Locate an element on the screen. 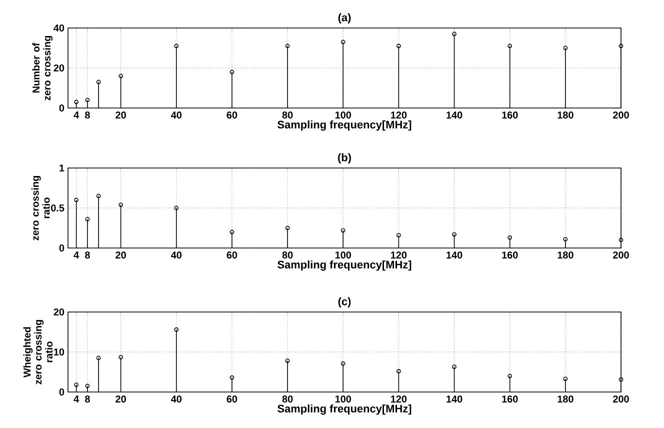 The width and height of the screenshot is (664, 428). y-tick-label: 0.5 is located at coordinates (57, 208).